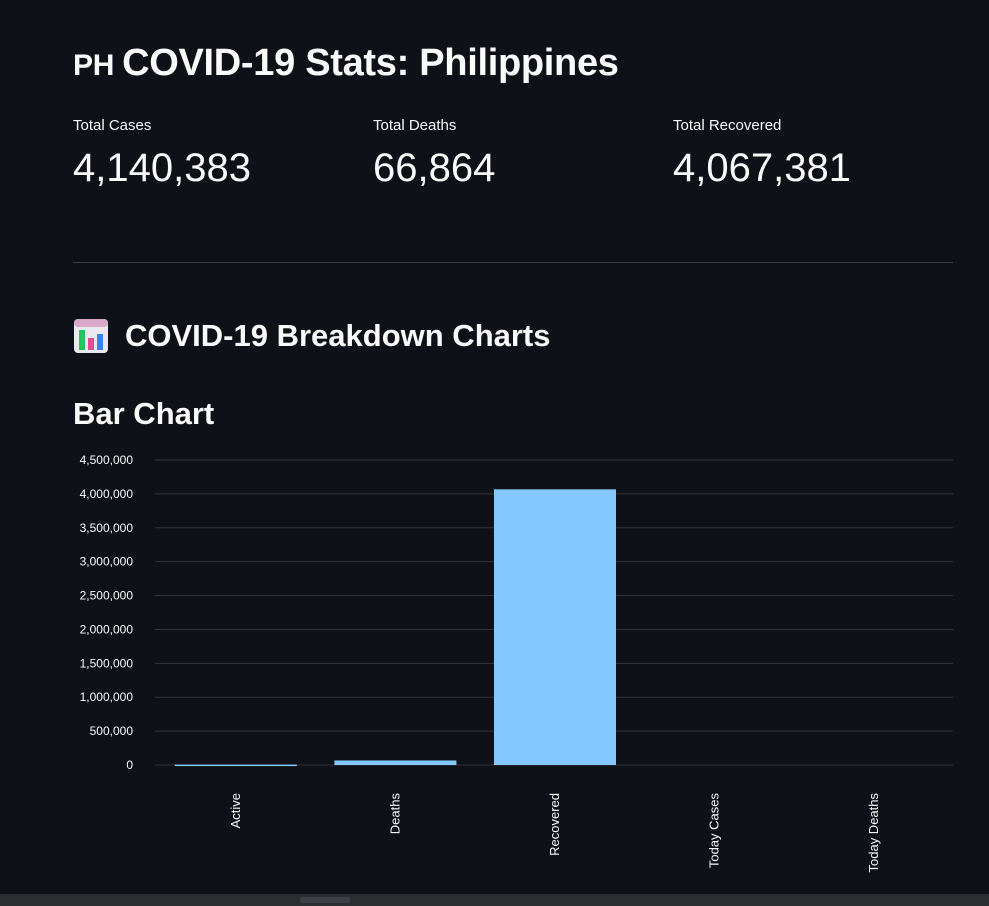 Image resolution: width=989 pixels, height=906 pixels. What do you see at coordinates (434, 168) in the screenshot?
I see `metric-value: 66,864` at bounding box center [434, 168].